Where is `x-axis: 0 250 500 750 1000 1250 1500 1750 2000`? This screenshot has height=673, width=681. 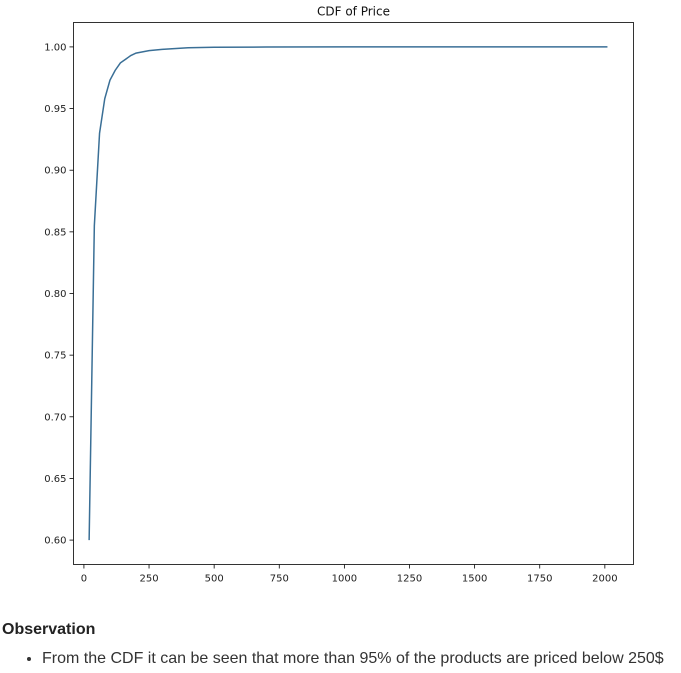 x-axis: 0 250 500 750 1000 1250 1500 1750 2000 is located at coordinates (349, 574).